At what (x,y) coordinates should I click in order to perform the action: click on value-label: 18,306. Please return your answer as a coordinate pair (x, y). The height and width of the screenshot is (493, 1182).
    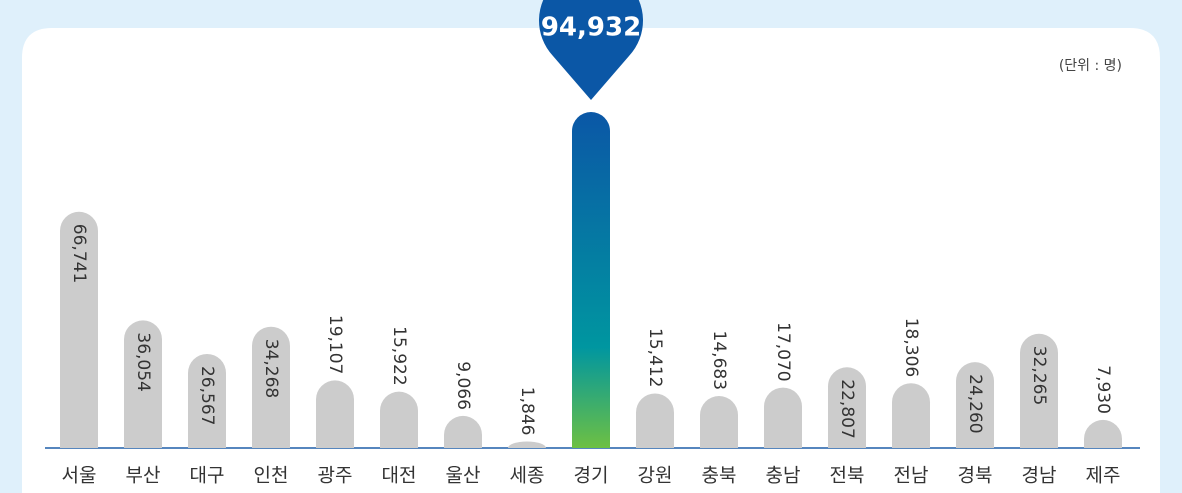
    Looking at the image, I should click on (911, 347).